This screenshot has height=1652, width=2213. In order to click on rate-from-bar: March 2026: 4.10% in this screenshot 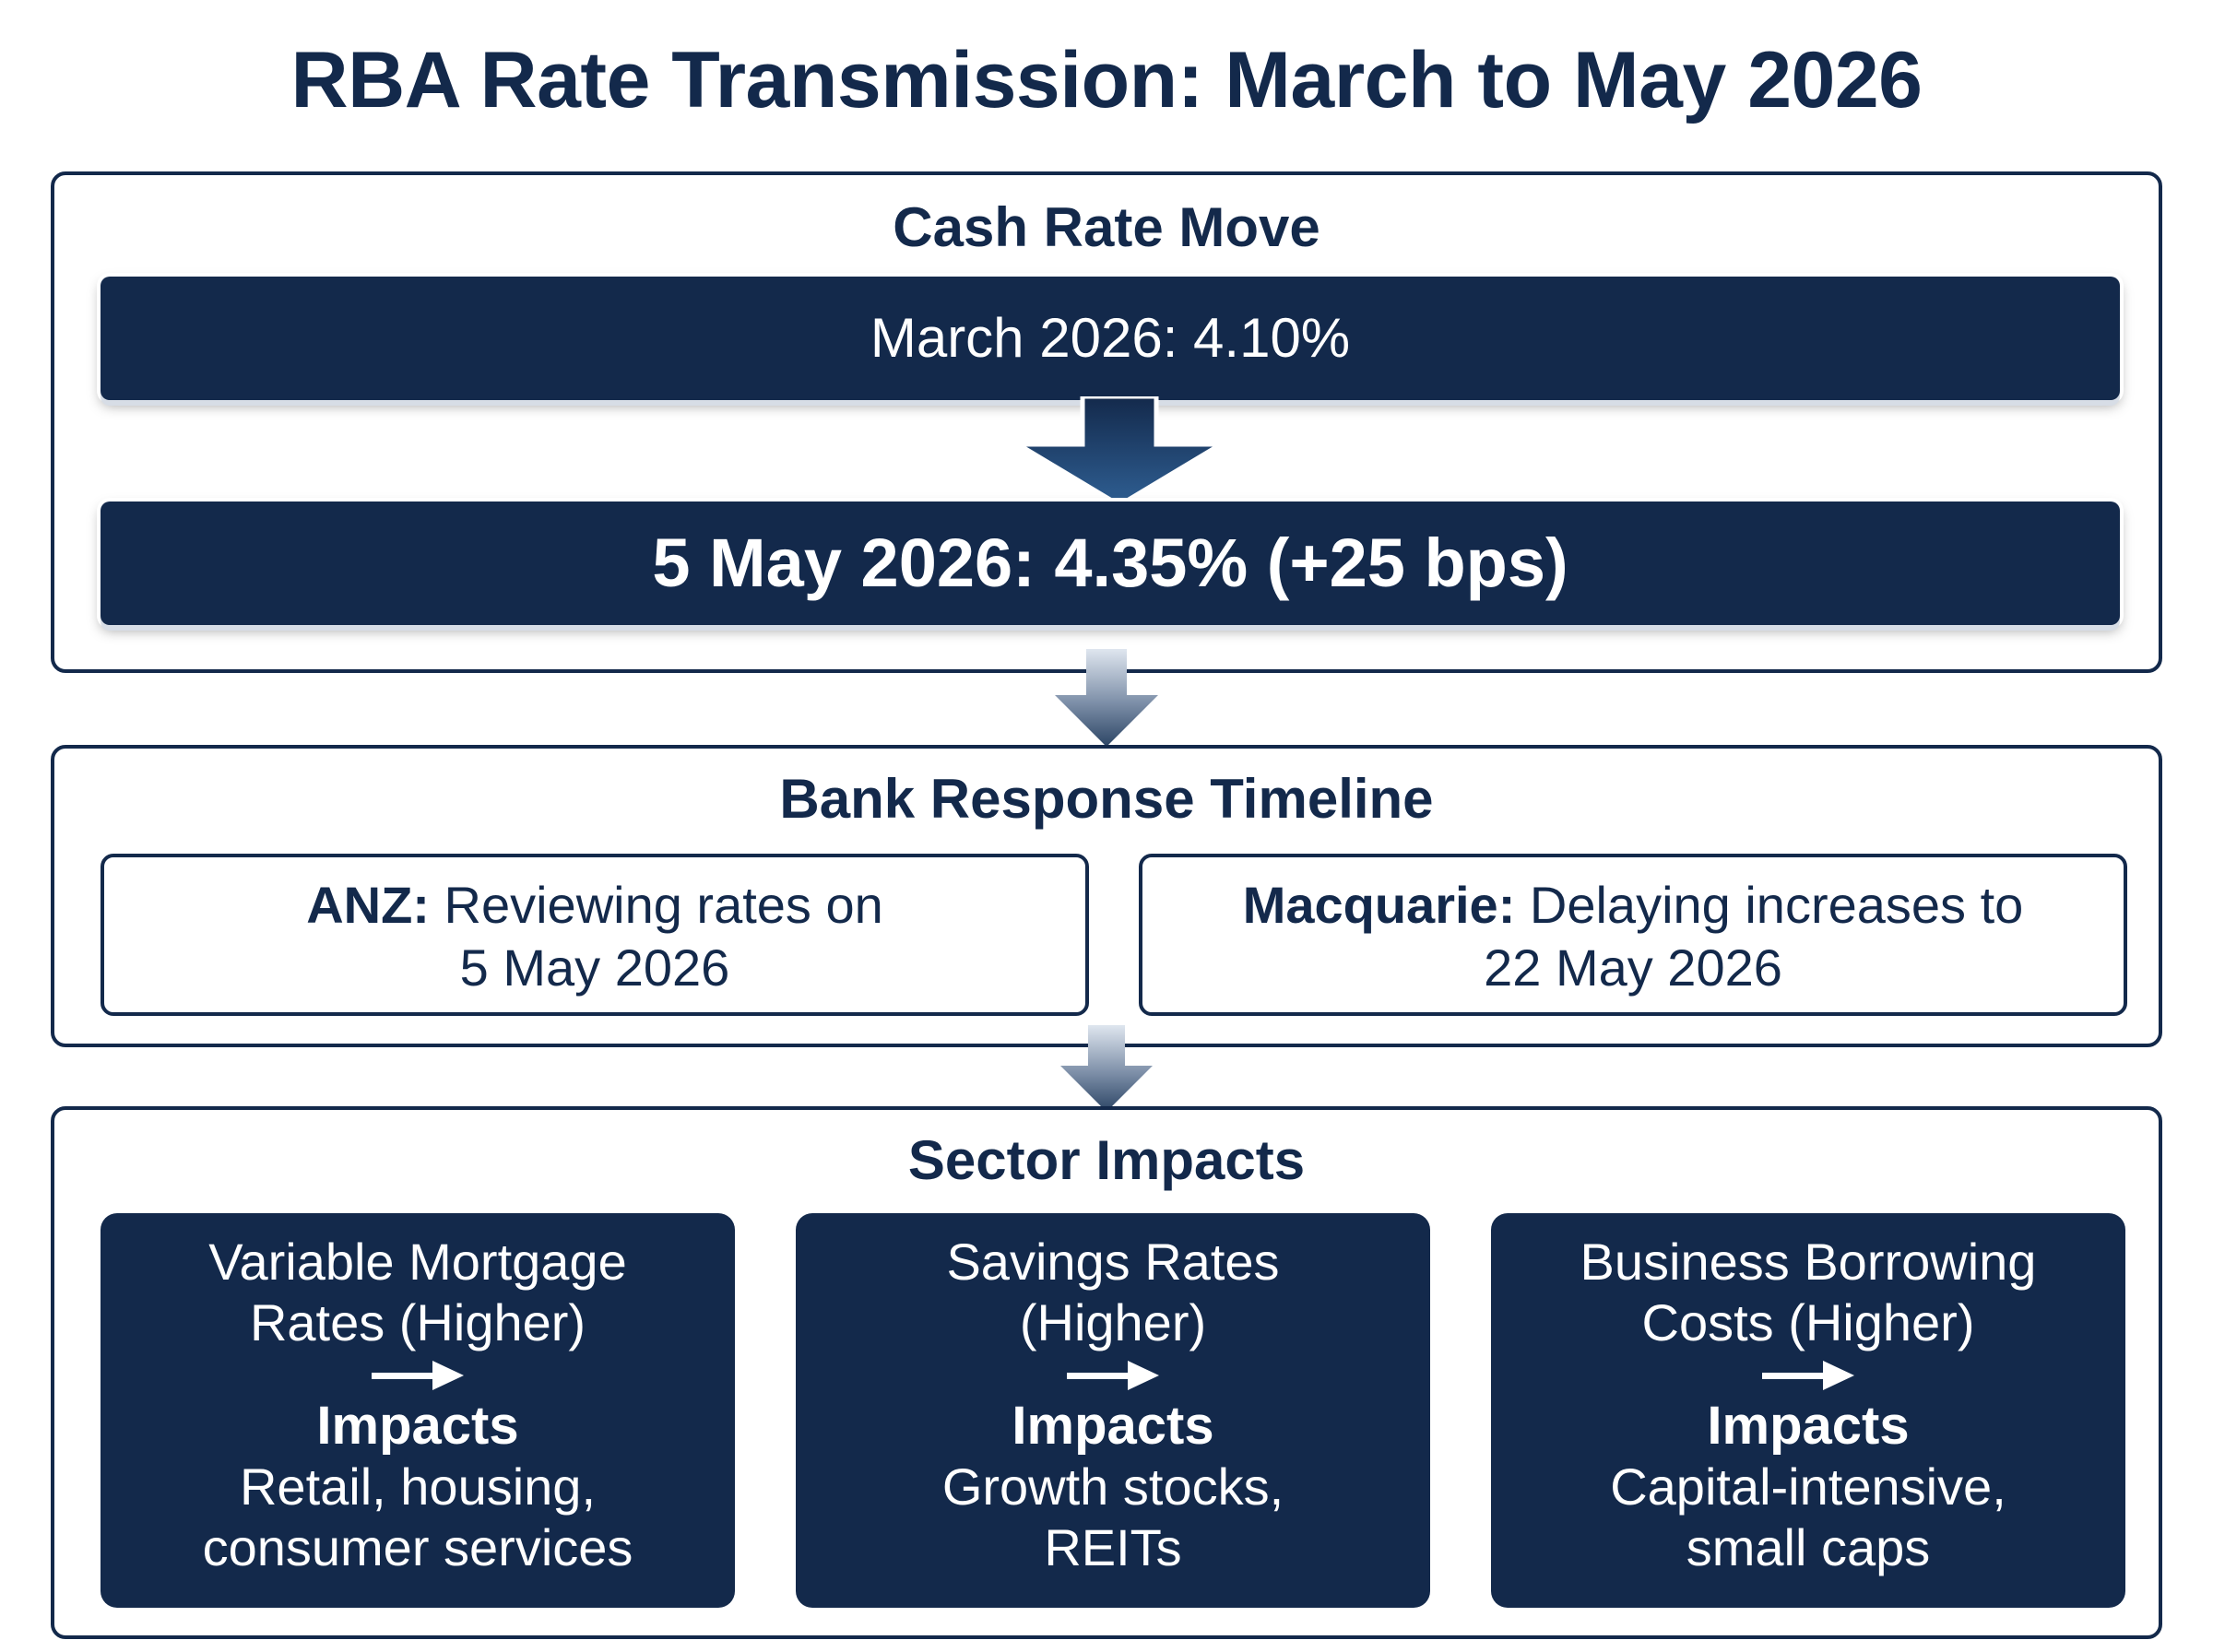, I will do `click(1110, 338)`.